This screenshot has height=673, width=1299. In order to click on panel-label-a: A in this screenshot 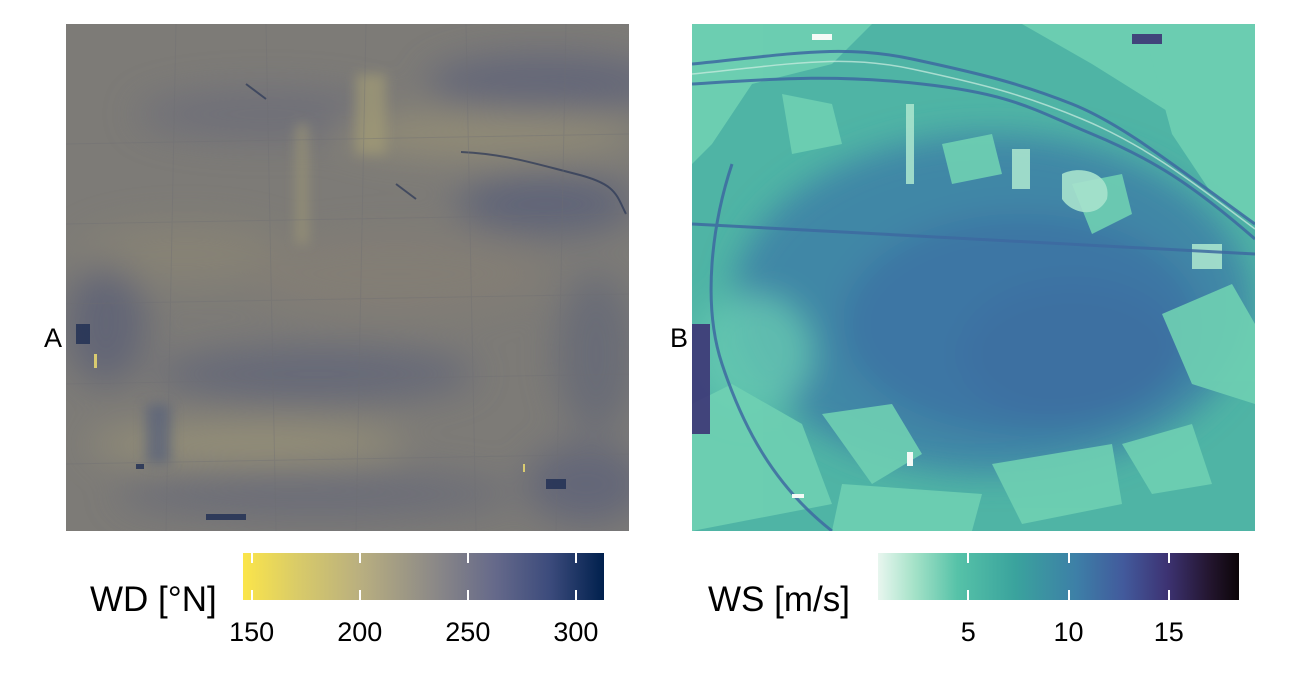, I will do `click(53, 338)`.